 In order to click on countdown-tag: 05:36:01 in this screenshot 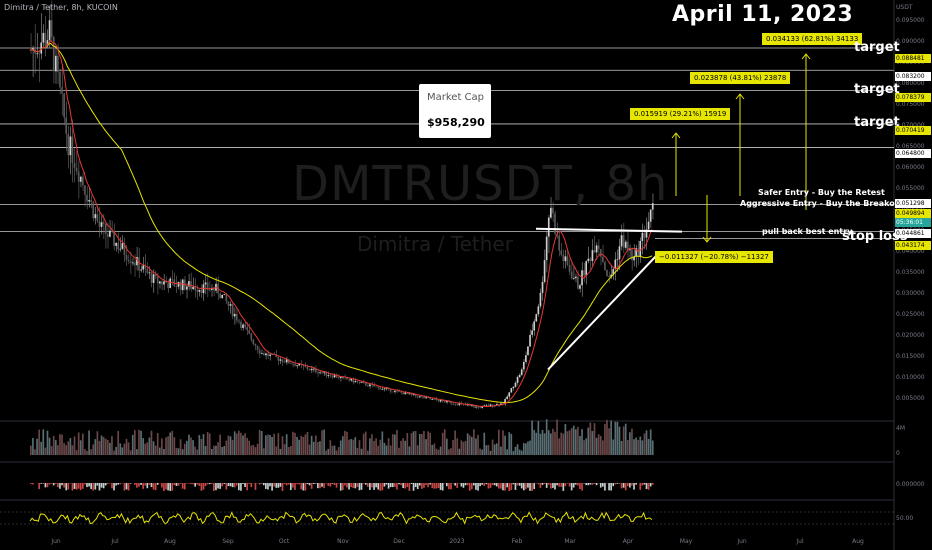, I will do `click(913, 222)`.